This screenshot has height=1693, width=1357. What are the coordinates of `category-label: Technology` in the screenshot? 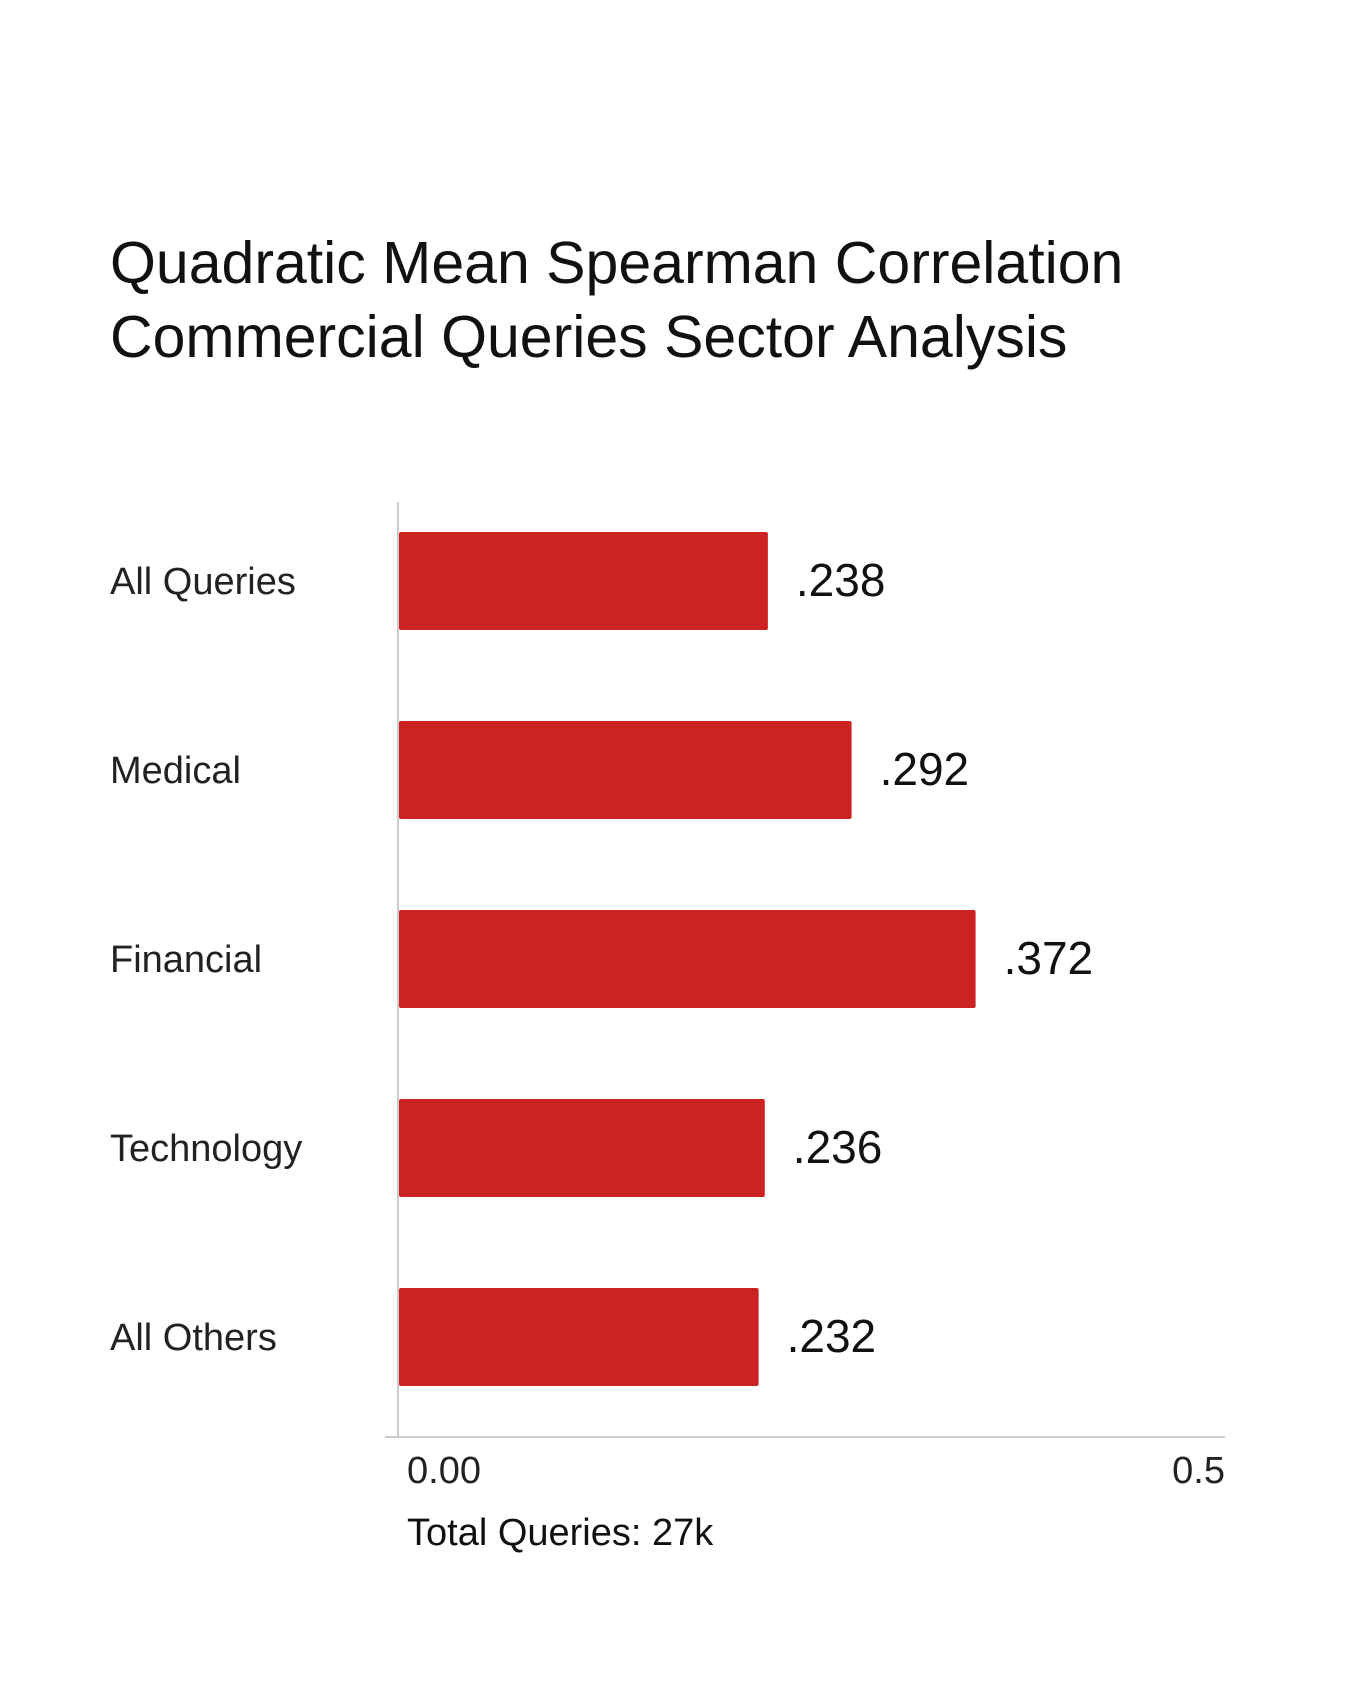 It's located at (206, 1149).